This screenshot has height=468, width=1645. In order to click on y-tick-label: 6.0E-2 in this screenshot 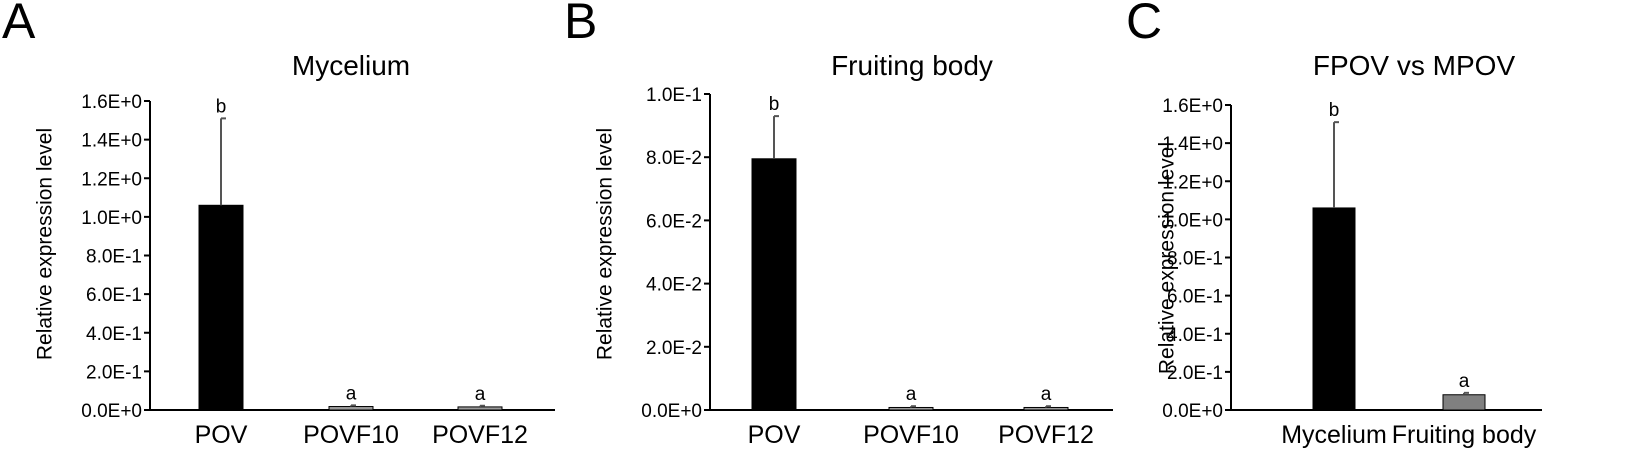, I will do `click(674, 221)`.